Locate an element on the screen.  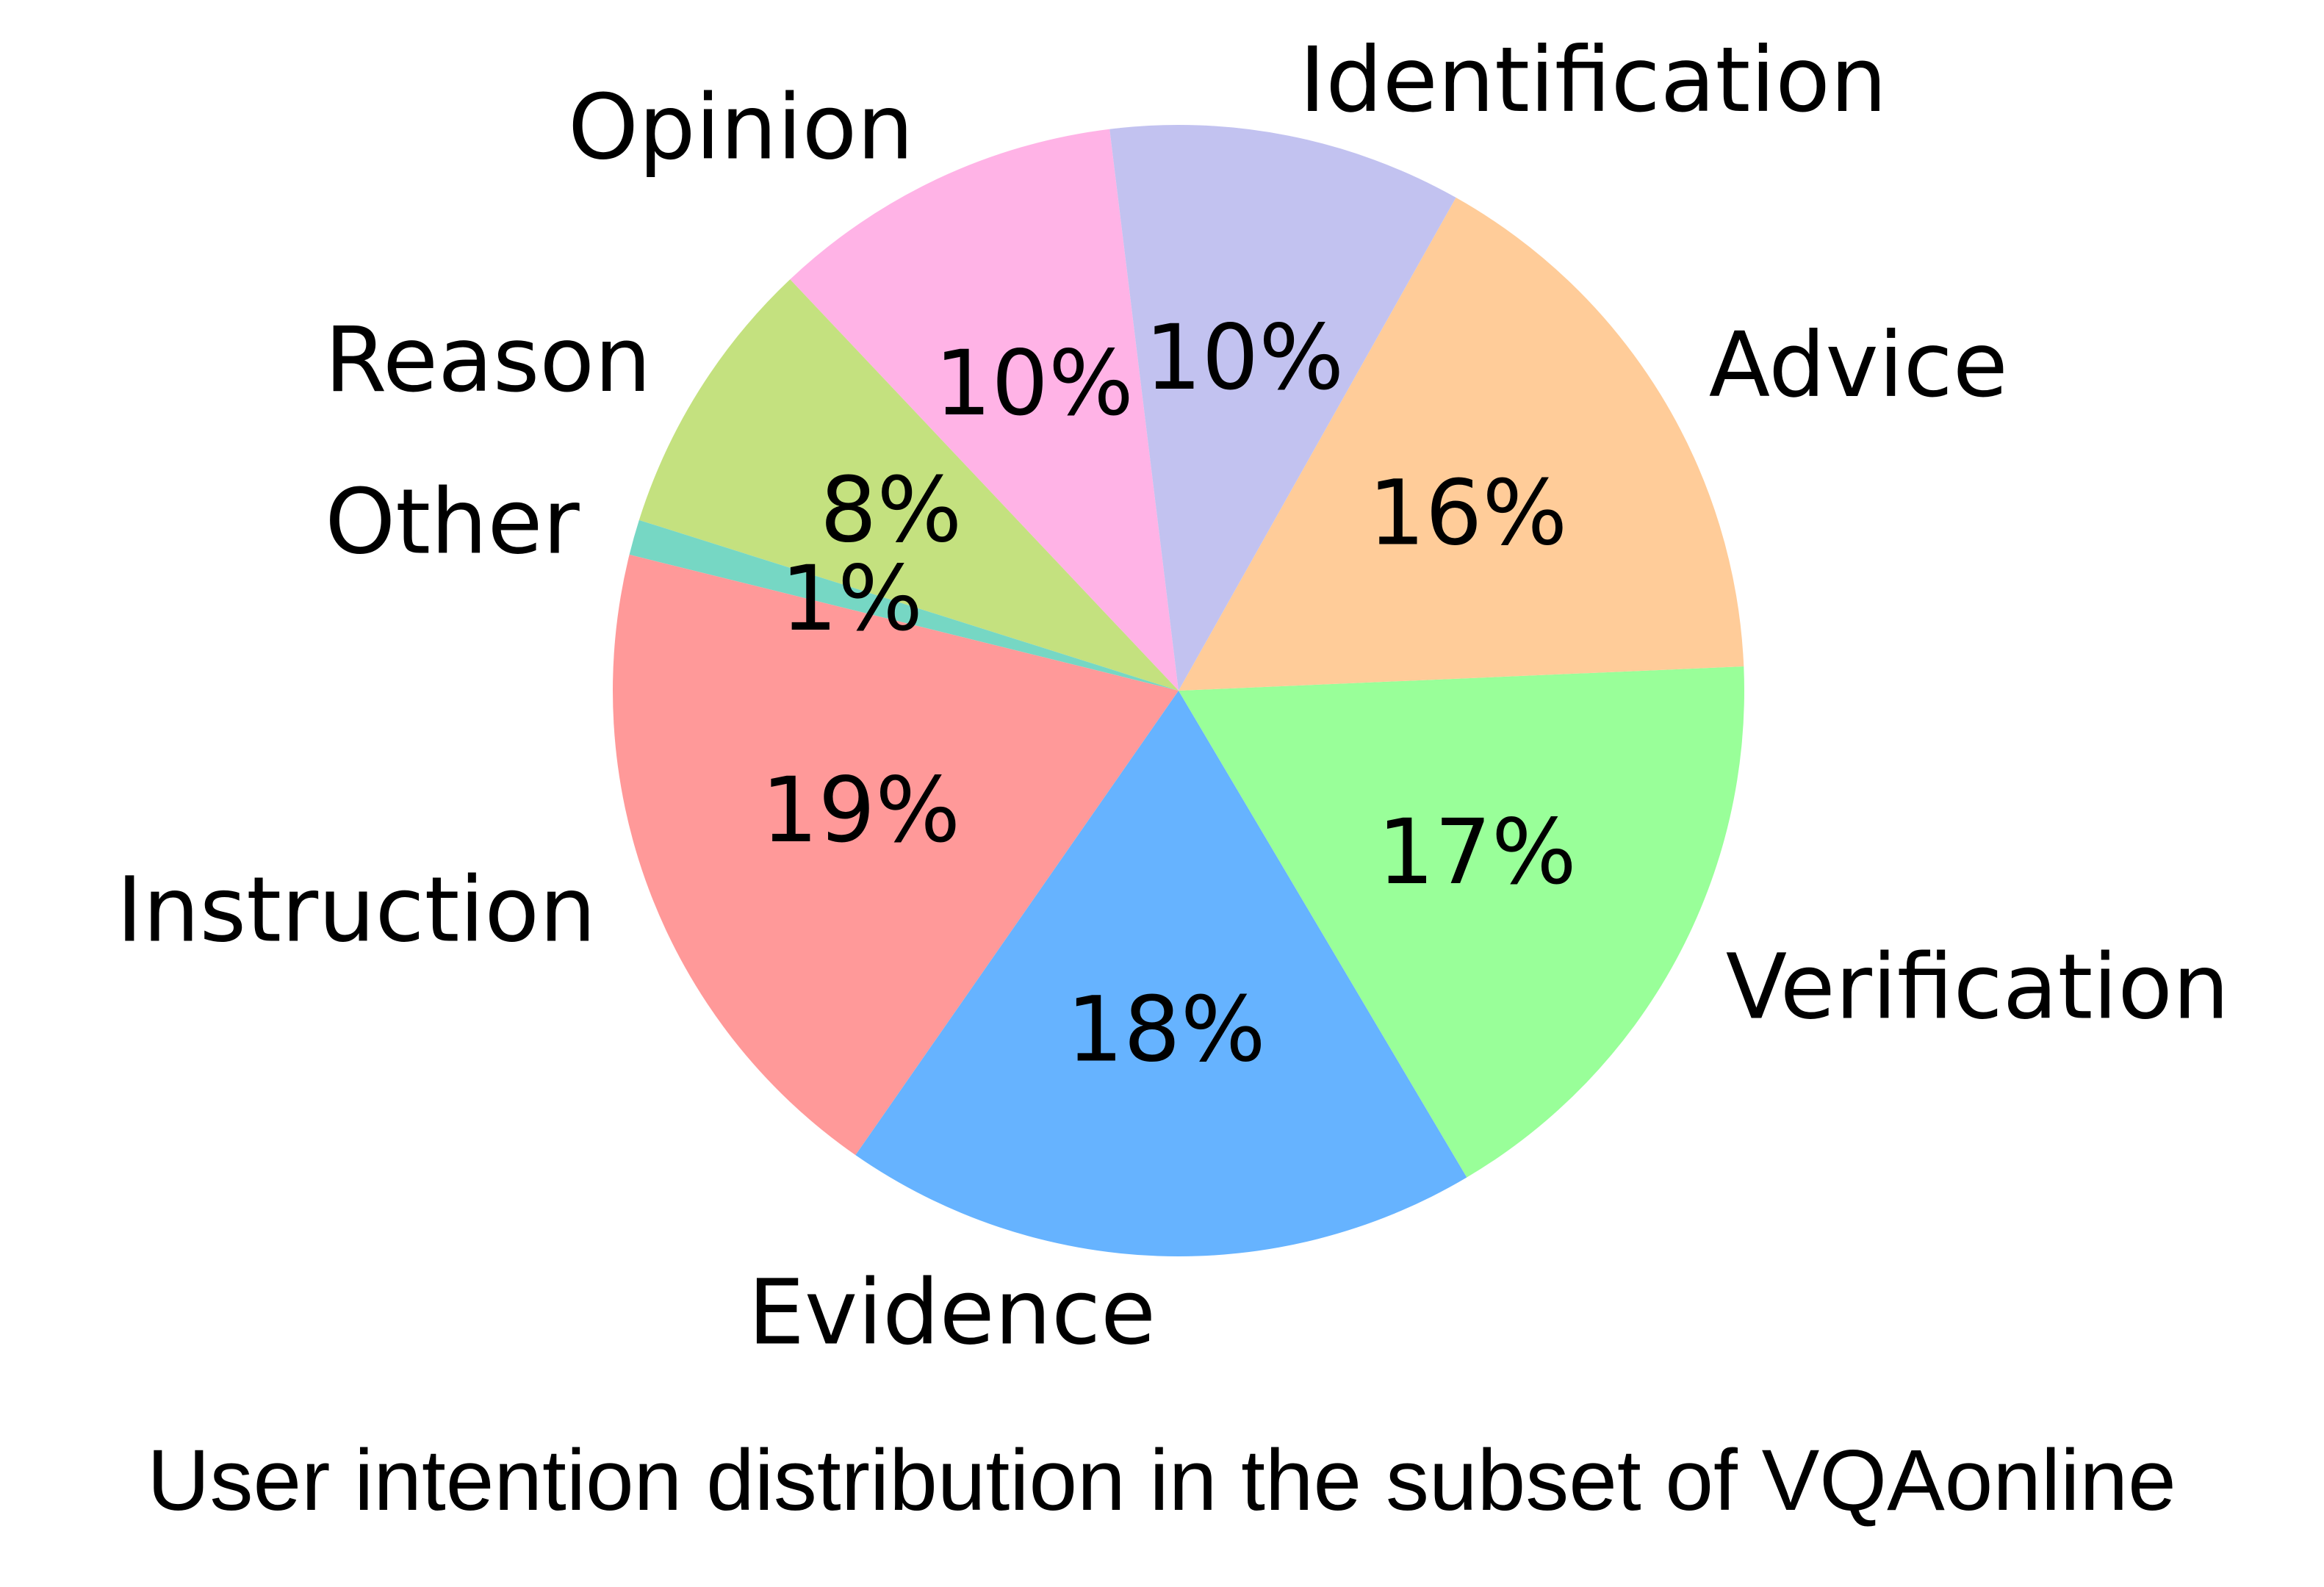
slice-label-verification: Verification is located at coordinates (1977, 987).